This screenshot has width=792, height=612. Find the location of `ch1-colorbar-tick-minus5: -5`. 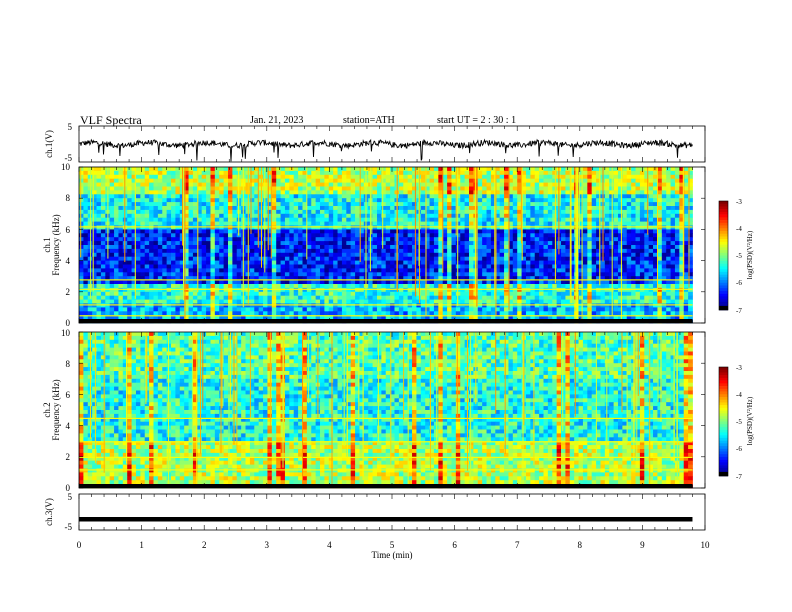

ch1-colorbar-tick-minus5: -5 is located at coordinates (739, 256).